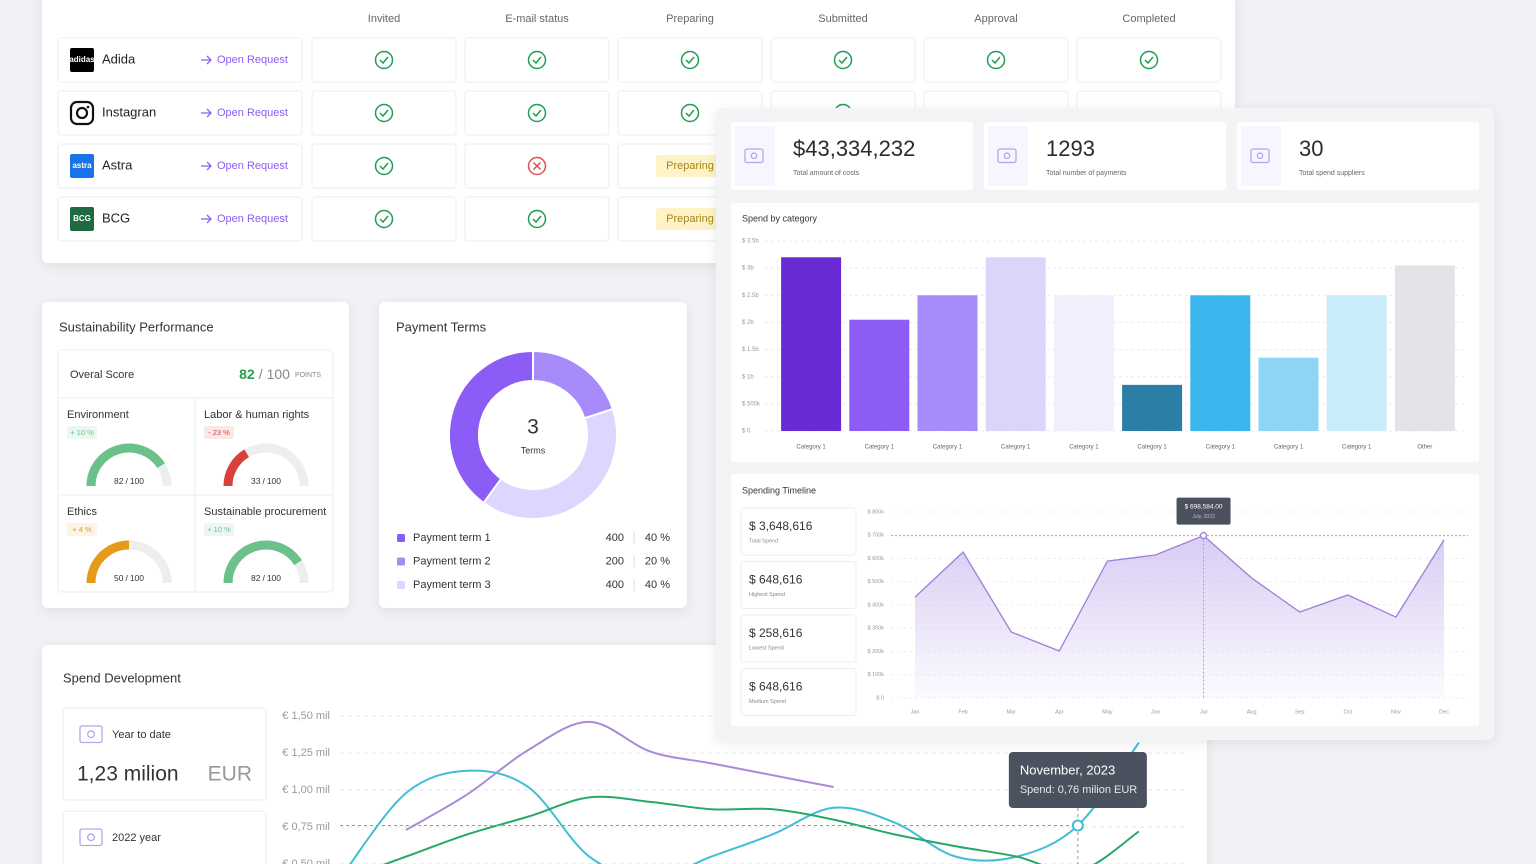 This screenshot has height=864, width=1536. What do you see at coordinates (452, 561) in the screenshot?
I see `legend-name: Payment term 2` at bounding box center [452, 561].